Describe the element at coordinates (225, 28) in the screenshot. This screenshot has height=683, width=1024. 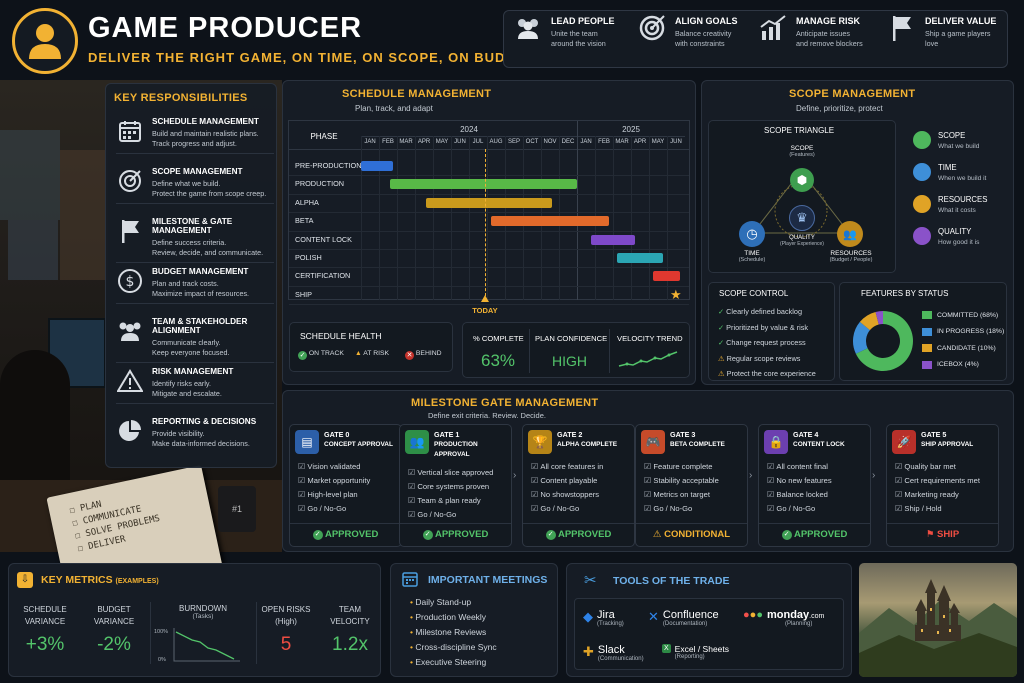
I see `page-title: GAME PRODUCER` at that location.